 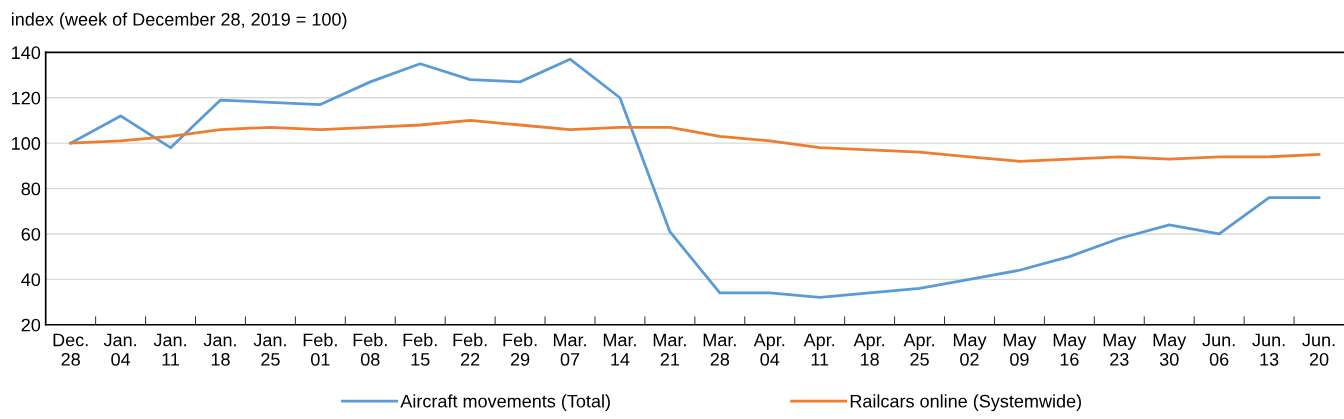 I want to click on y-tick-label: 80, so click(x=31, y=189).